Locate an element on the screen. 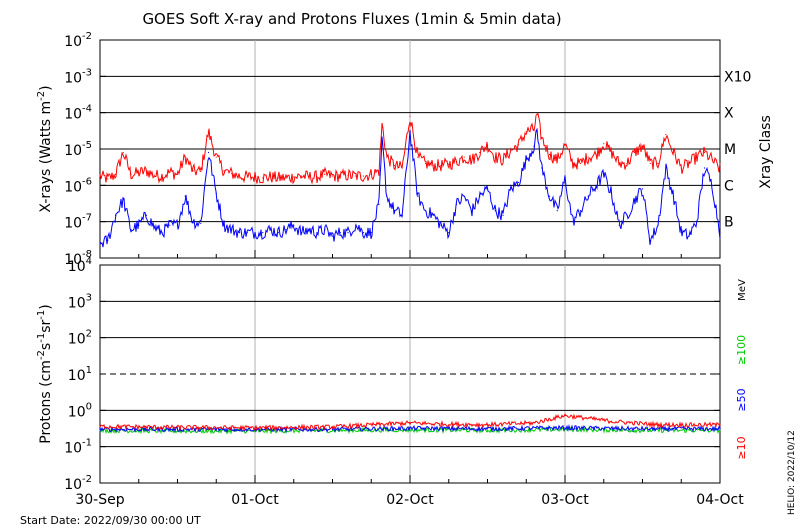  proton-y-tick-label: 10⁴ is located at coordinates (80, 265).